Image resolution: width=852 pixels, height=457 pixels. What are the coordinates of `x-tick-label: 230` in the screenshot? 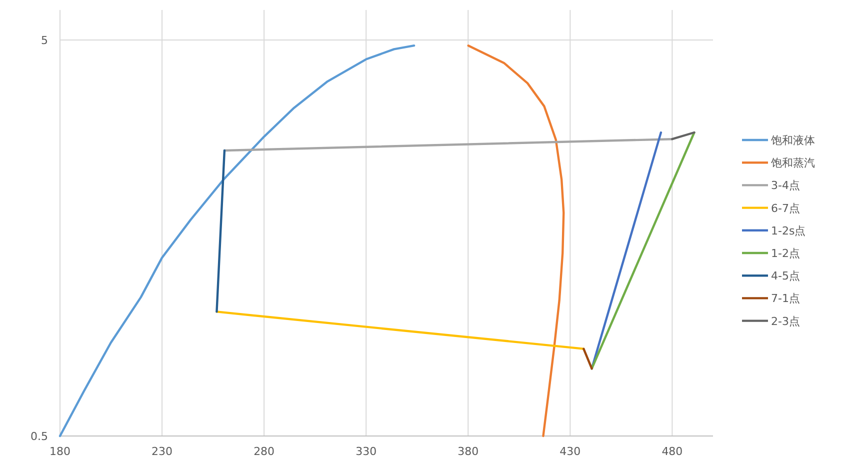 It's located at (162, 451).